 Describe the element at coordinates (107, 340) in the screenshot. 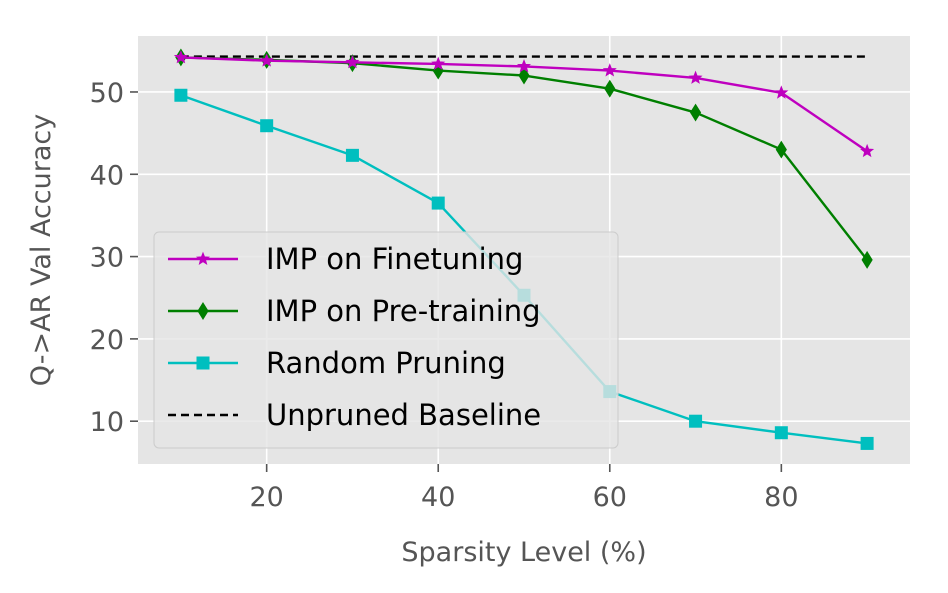

I see `y-tick-label: 20` at that location.